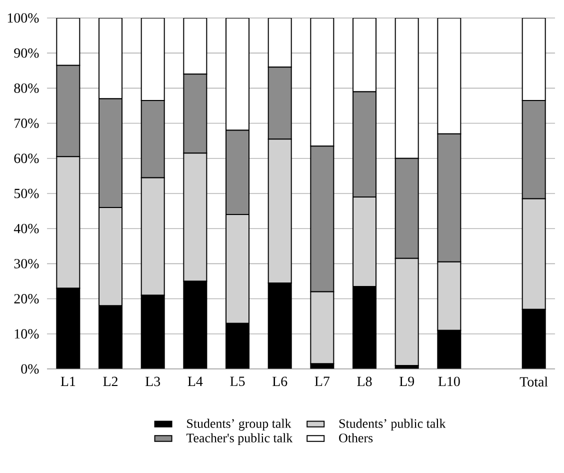  Describe the element at coordinates (26, 123) in the screenshot. I see `y-tick-label: 70%` at that location.